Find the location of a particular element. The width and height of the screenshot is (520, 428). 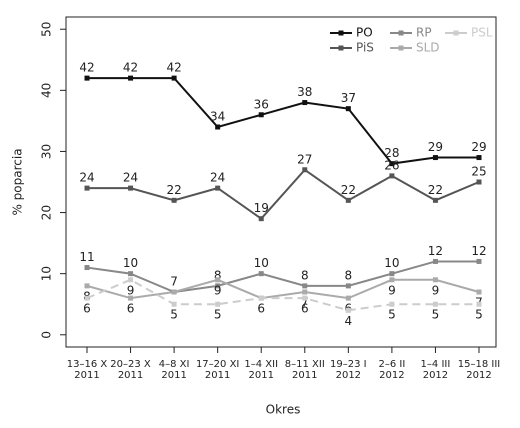

x-tick-label: 19–23 I 2012 is located at coordinates (348, 370).